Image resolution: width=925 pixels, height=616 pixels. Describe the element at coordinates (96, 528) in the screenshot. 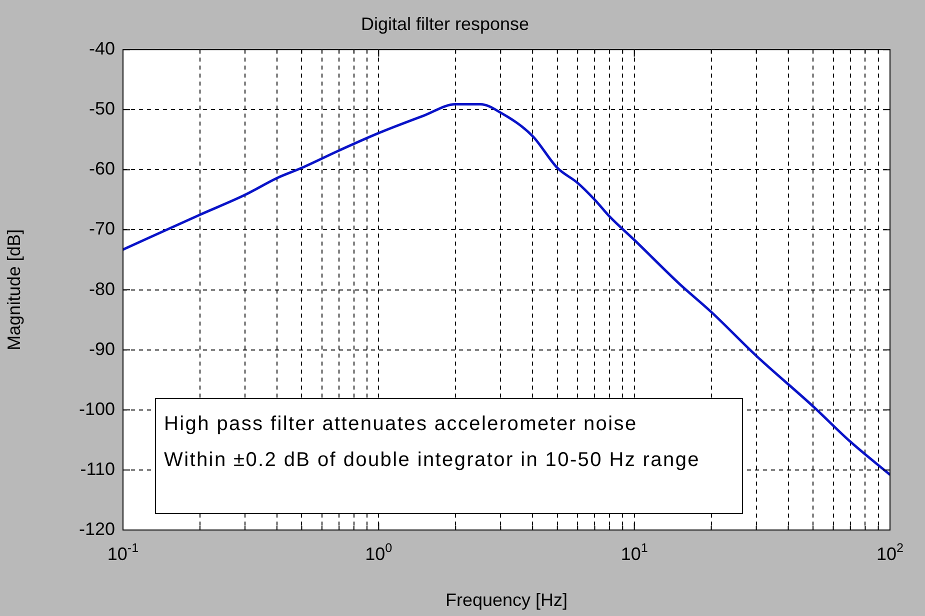

I see `y-tick-label: -120` at that location.